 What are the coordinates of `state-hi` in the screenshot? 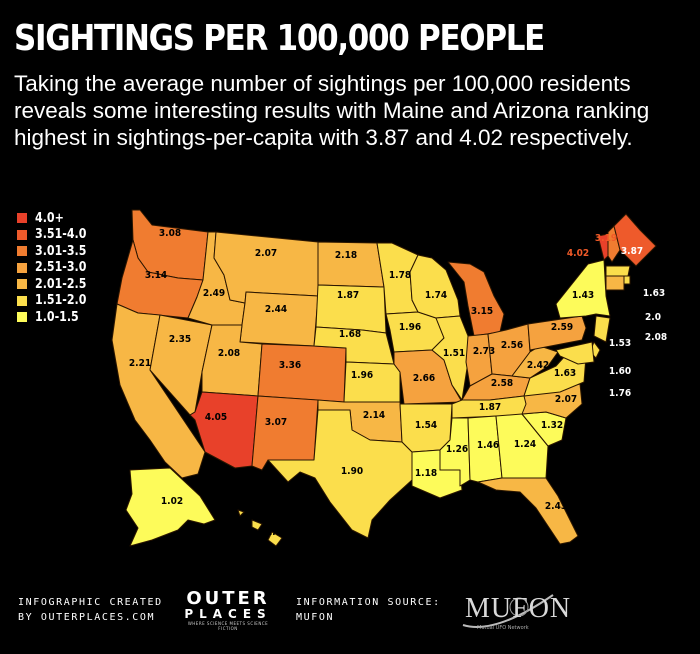 It's located at (260, 528).